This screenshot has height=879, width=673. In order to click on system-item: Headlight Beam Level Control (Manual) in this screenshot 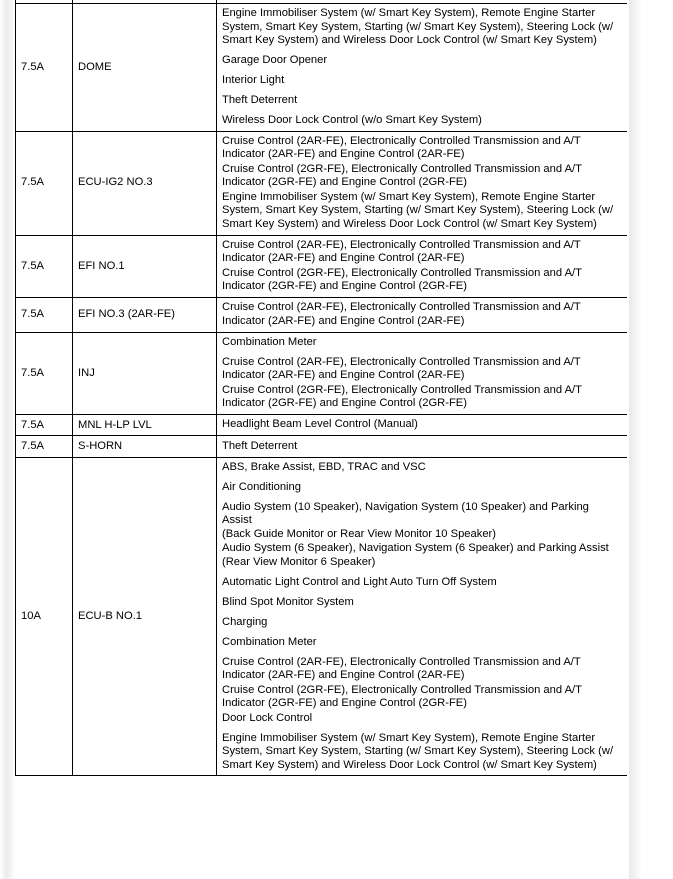, I will do `click(422, 425)`.